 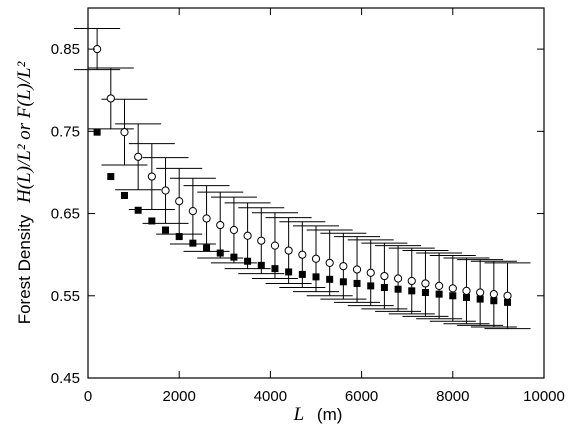 I want to click on x-axis-title: L (m), so click(x=318, y=414).